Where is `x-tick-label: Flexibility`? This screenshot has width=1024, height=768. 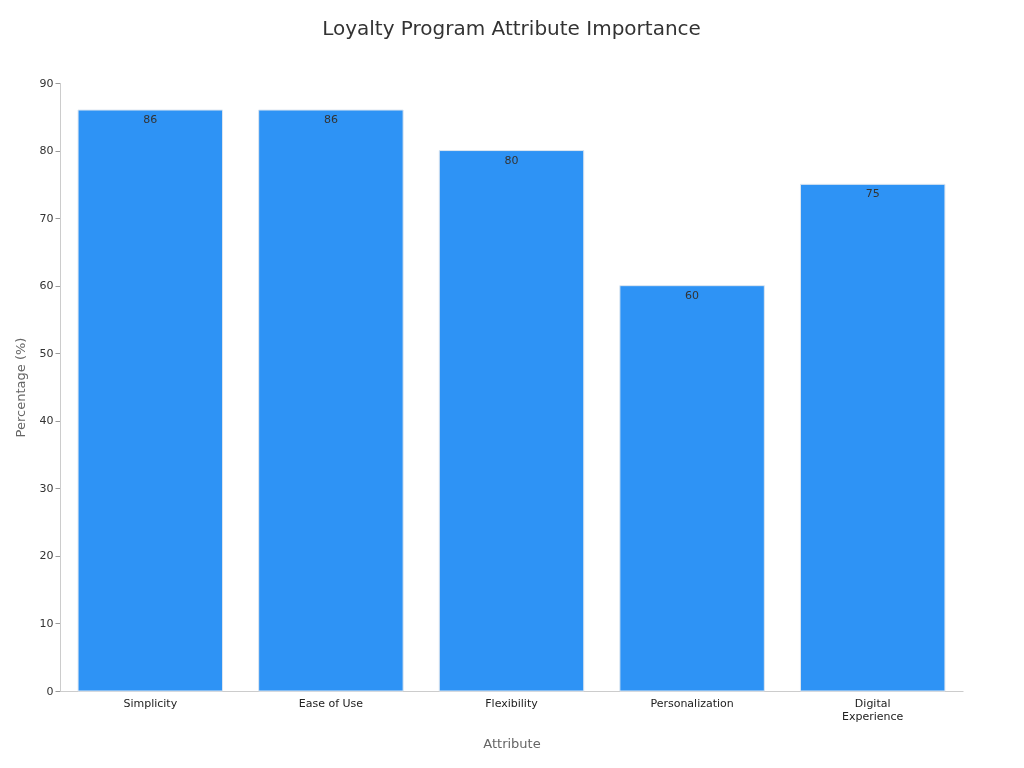
x-tick-label: Flexibility is located at coordinates (512, 703).